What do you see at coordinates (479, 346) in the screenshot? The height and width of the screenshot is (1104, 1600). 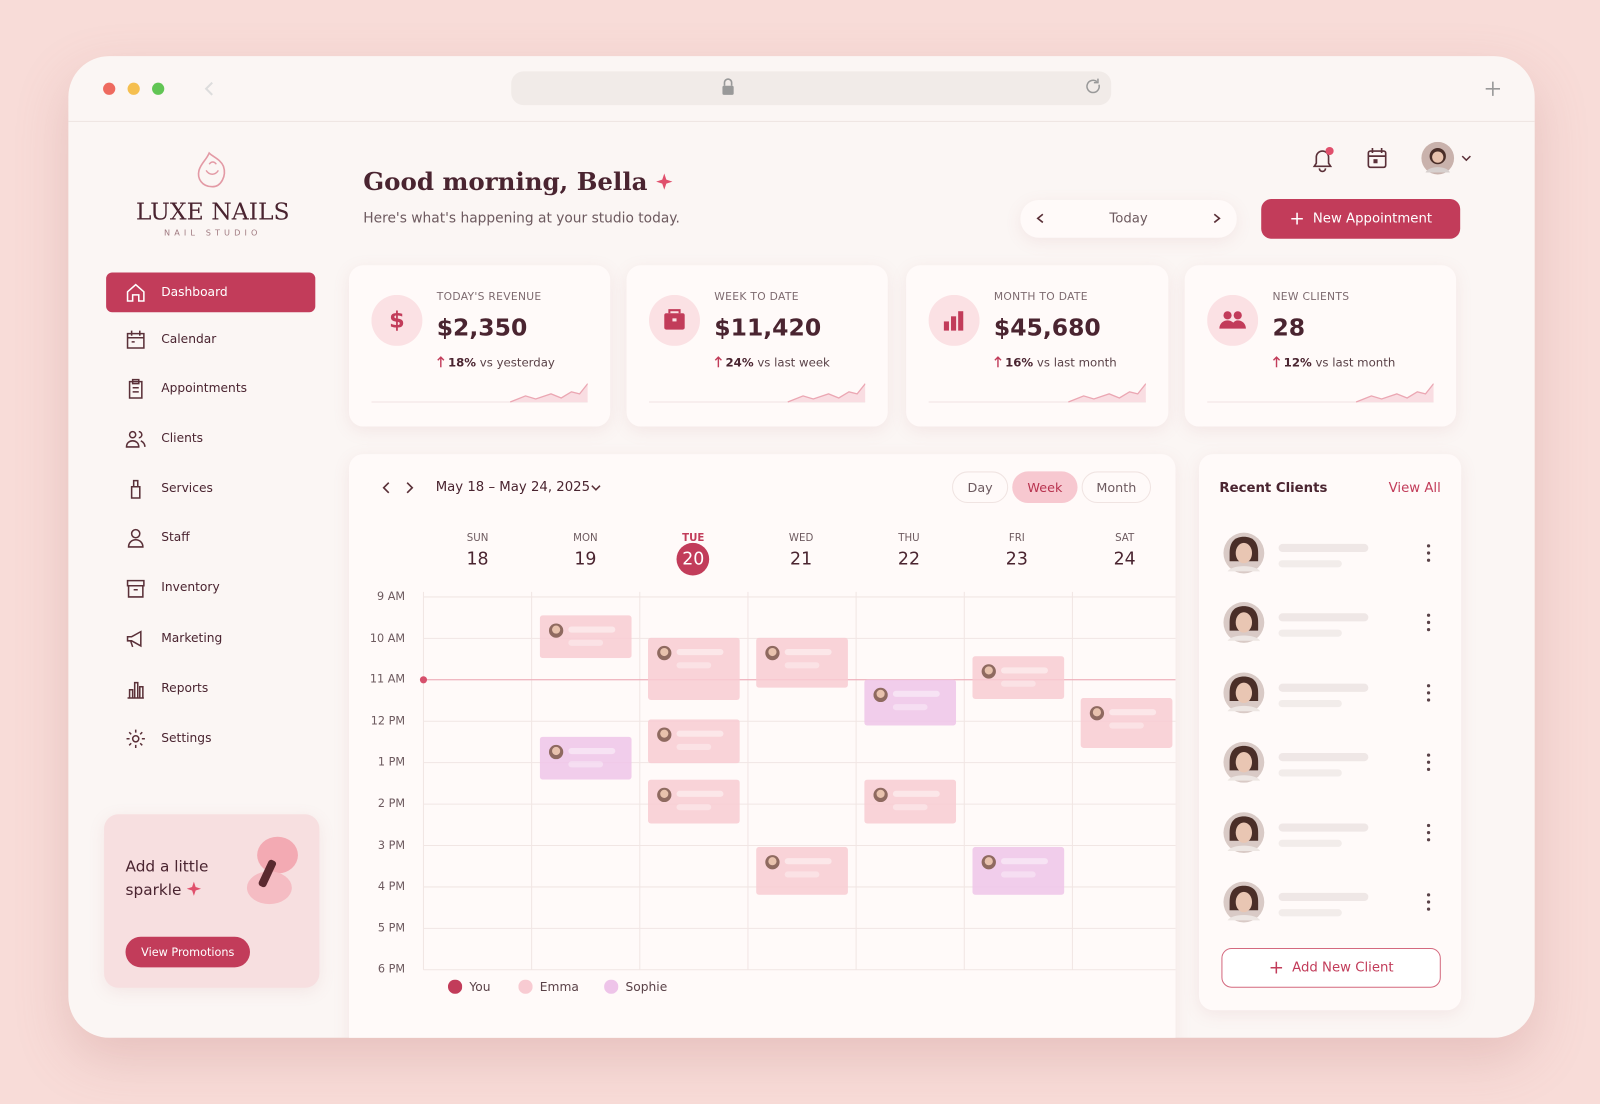 I see `stat-card: $ TODAY'S REVENUE $2,350 18% vs yesterday` at bounding box center [479, 346].